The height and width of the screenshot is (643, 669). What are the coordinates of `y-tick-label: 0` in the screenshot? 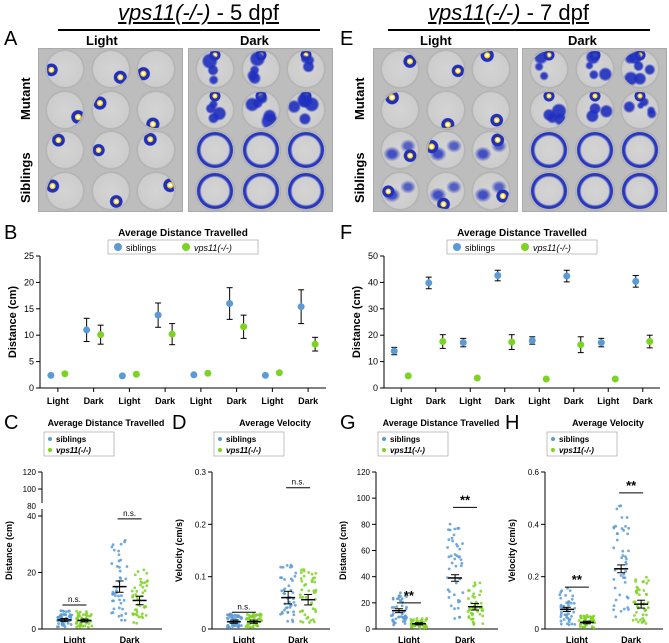 It's located at (375, 388).